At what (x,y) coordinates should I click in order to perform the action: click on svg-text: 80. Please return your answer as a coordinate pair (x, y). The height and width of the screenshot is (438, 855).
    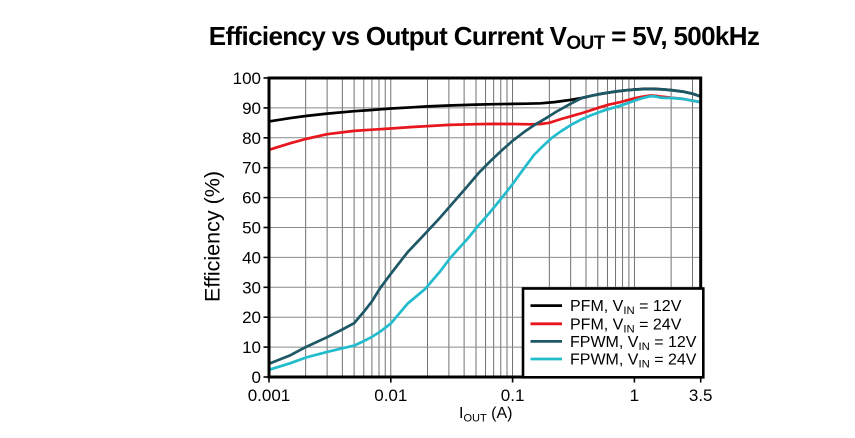
    Looking at the image, I should click on (251, 138).